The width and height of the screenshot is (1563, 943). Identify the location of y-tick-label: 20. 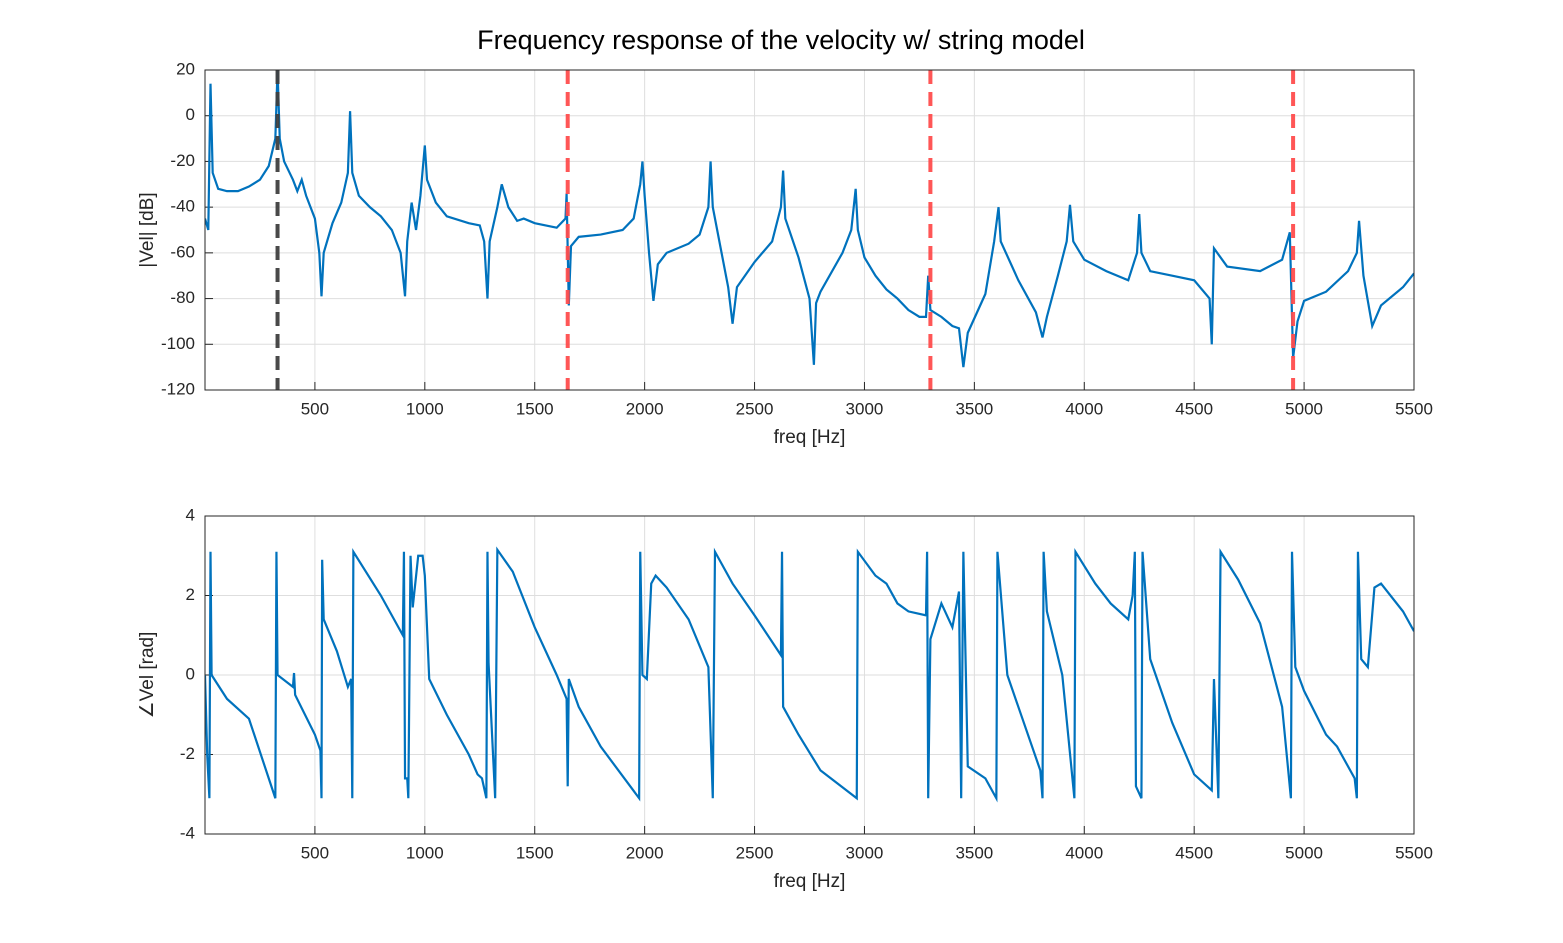
(185, 68).